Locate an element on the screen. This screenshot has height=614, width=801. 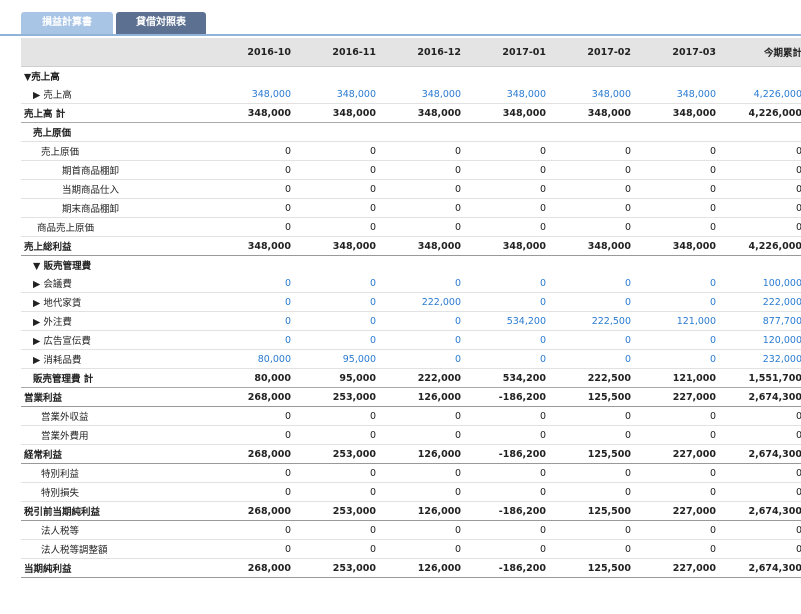
table-row: 法人税等調整額 0 0 0 0 0 0 0 is located at coordinates (411, 549).